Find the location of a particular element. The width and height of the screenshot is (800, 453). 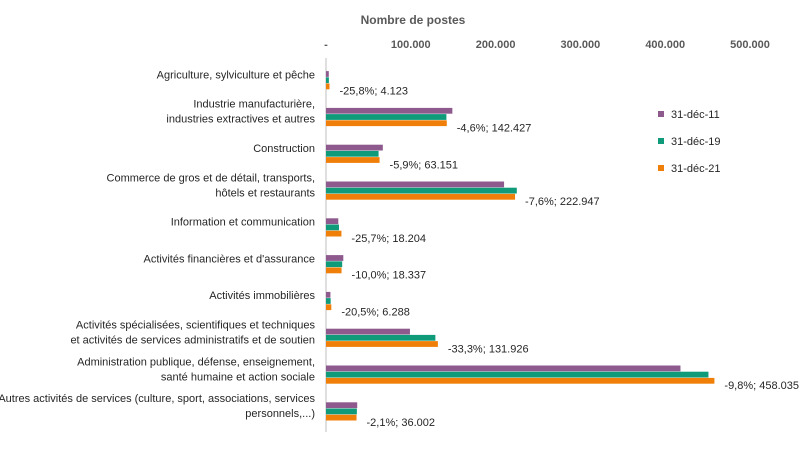

data-label: -25,7%; 18.204 is located at coordinates (388, 239).